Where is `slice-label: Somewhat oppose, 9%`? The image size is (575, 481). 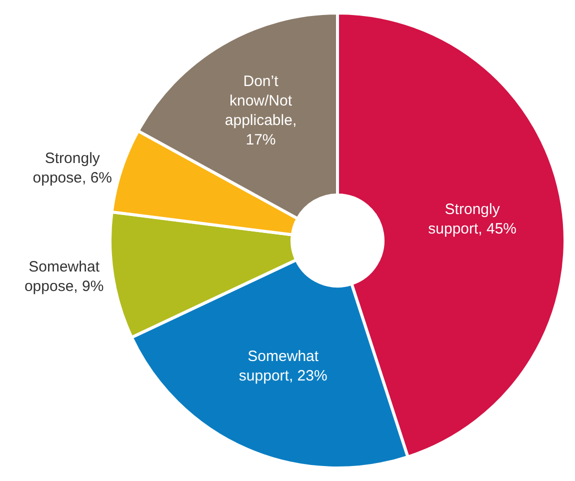
slice-label: Somewhat oppose, 9% is located at coordinates (64, 276).